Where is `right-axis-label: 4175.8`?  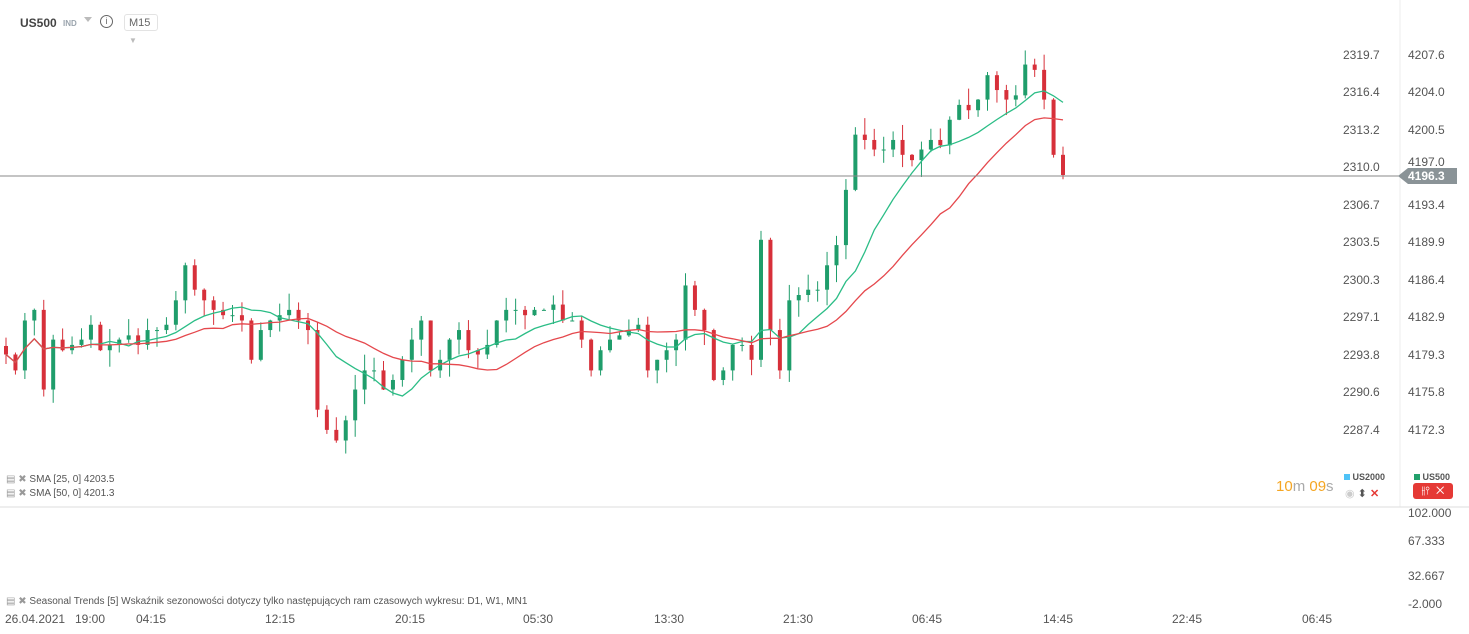 right-axis-label: 4175.8 is located at coordinates (1426, 392).